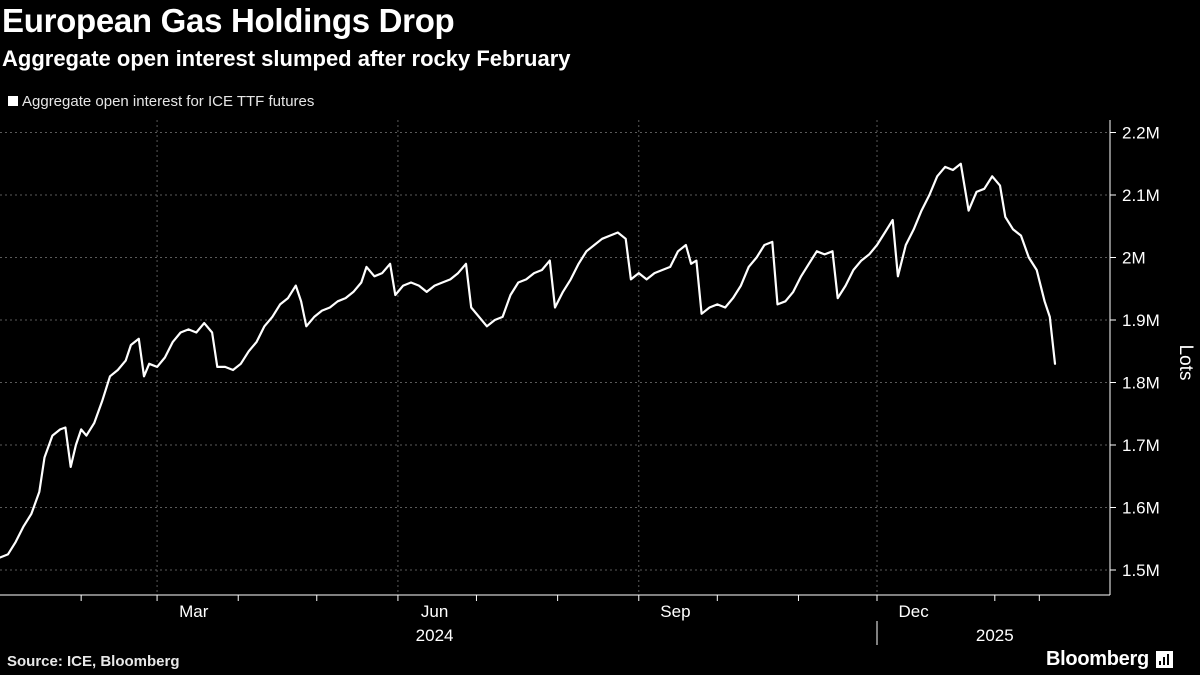 The image size is (1200, 675). I want to click on bloomberg-logo: Bloomberg, so click(1109, 659).